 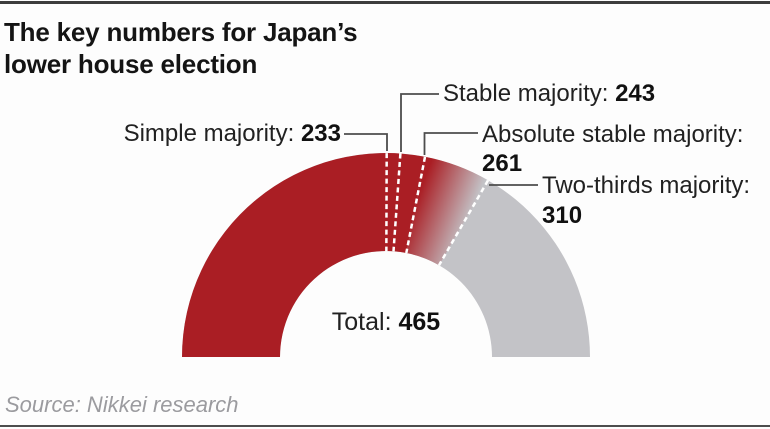 I want to click on label-stable-majority: Stable majority: 243, so click(x=549, y=94).